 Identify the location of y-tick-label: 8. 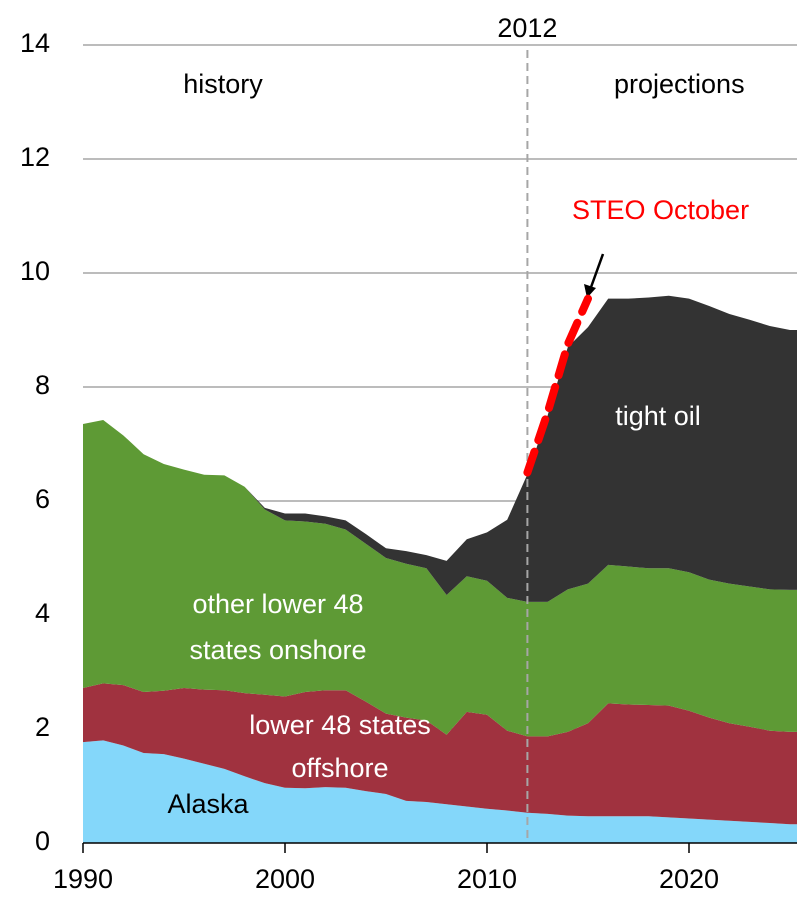
(42, 385).